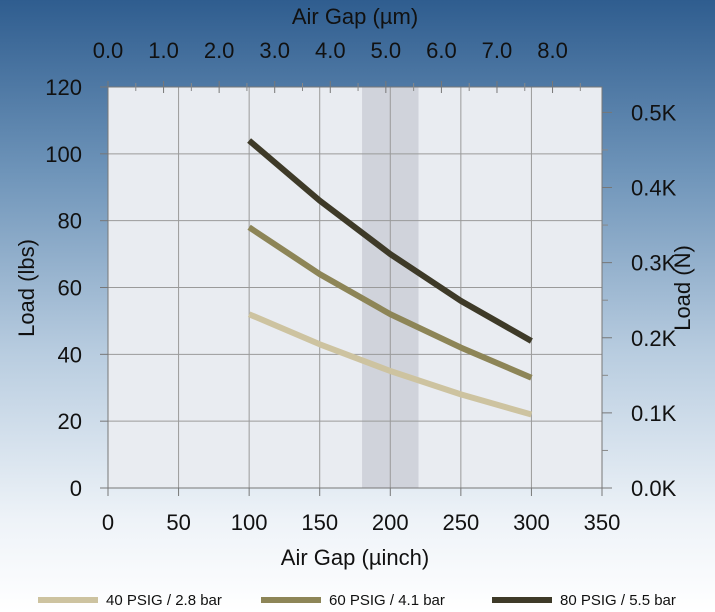  I want to click on x-tick-label: 250, so click(460, 522).